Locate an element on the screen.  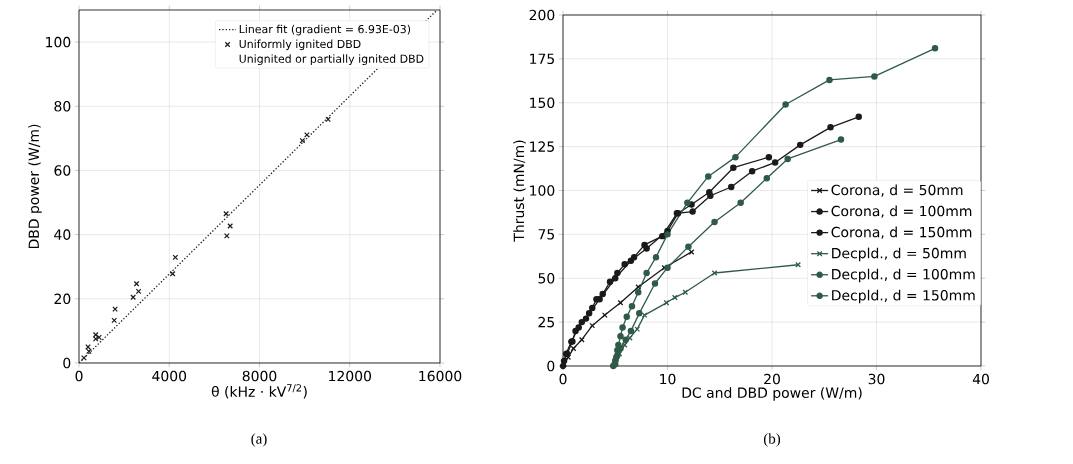
x-tick-label: 12000 is located at coordinates (350, 376).